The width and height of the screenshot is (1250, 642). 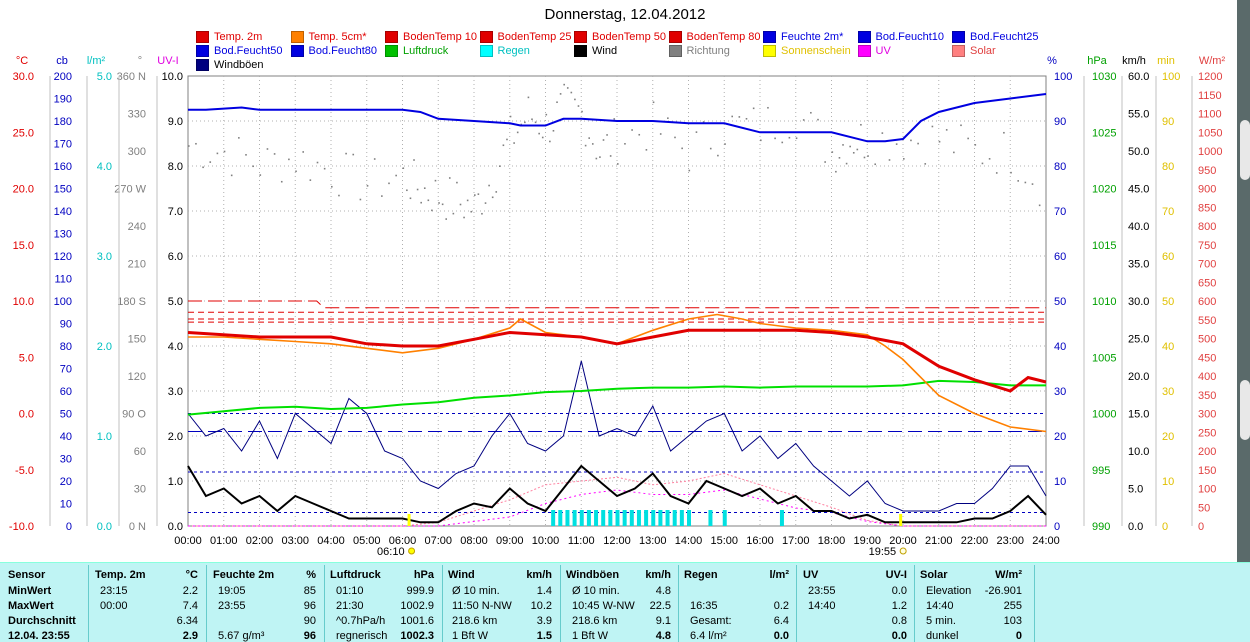 I want to click on legend-label: Temp. 5cm*, so click(x=337, y=37).